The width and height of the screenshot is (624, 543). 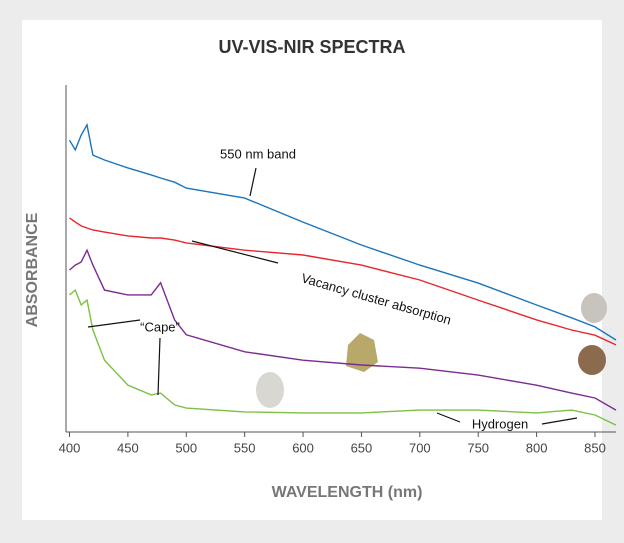 I want to click on y-axis-label: ABSORBANCE, so click(x=32, y=269).